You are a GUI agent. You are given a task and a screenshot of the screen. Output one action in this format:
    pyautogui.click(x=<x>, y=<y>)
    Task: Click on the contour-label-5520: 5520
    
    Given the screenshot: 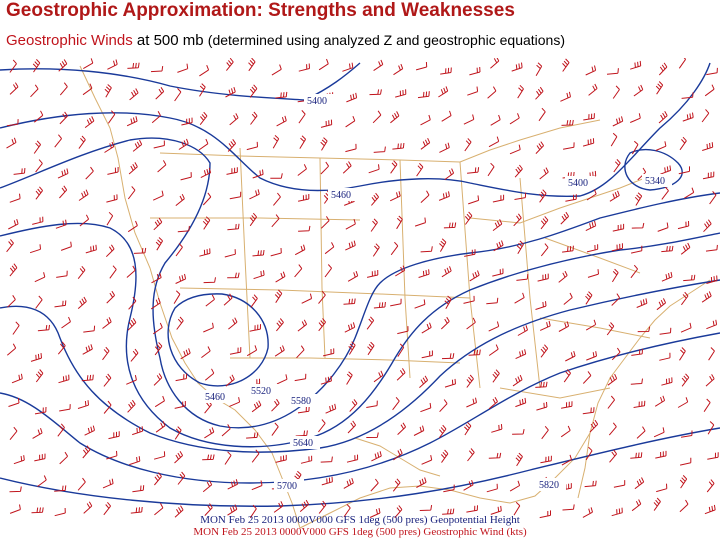 What is the action you would take?
    pyautogui.click(x=261, y=391)
    